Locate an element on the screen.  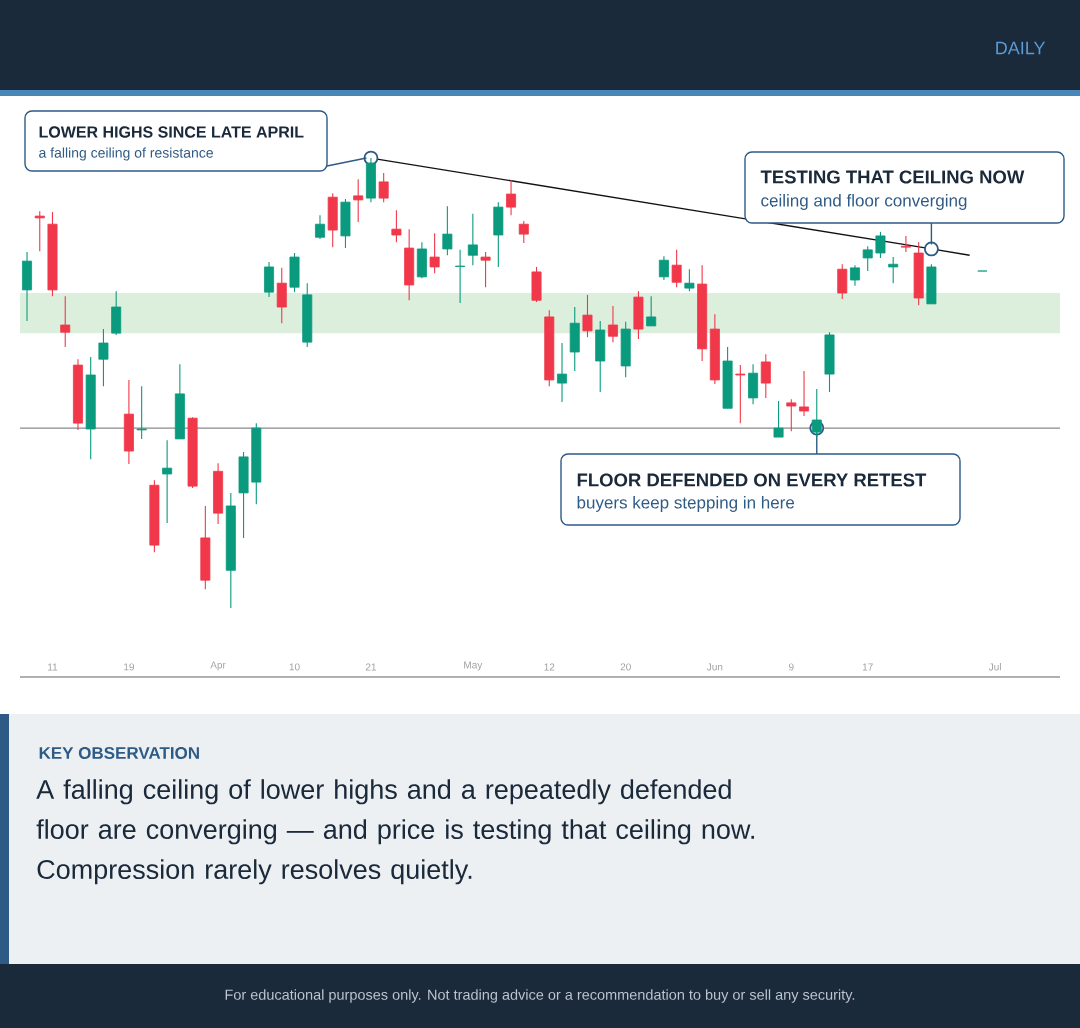
annotation: buyers keep stepping in here is located at coordinates (686, 504).